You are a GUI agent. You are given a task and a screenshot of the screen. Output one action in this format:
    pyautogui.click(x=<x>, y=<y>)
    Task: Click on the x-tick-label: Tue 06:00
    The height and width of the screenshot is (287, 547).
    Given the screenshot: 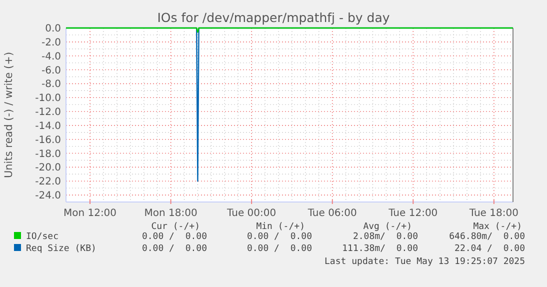 What is the action you would take?
    pyautogui.click(x=331, y=213)
    